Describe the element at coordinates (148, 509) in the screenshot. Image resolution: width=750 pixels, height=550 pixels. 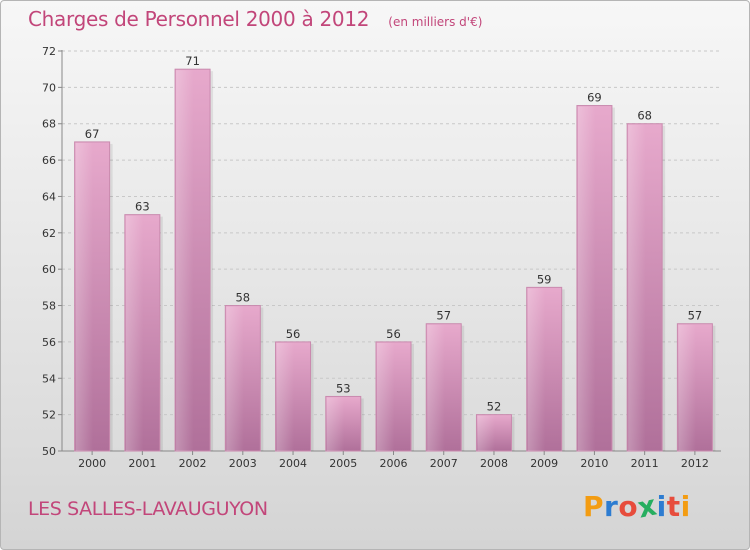
I see `town-name: LES SALLES-LAVAUGUYON` at that location.